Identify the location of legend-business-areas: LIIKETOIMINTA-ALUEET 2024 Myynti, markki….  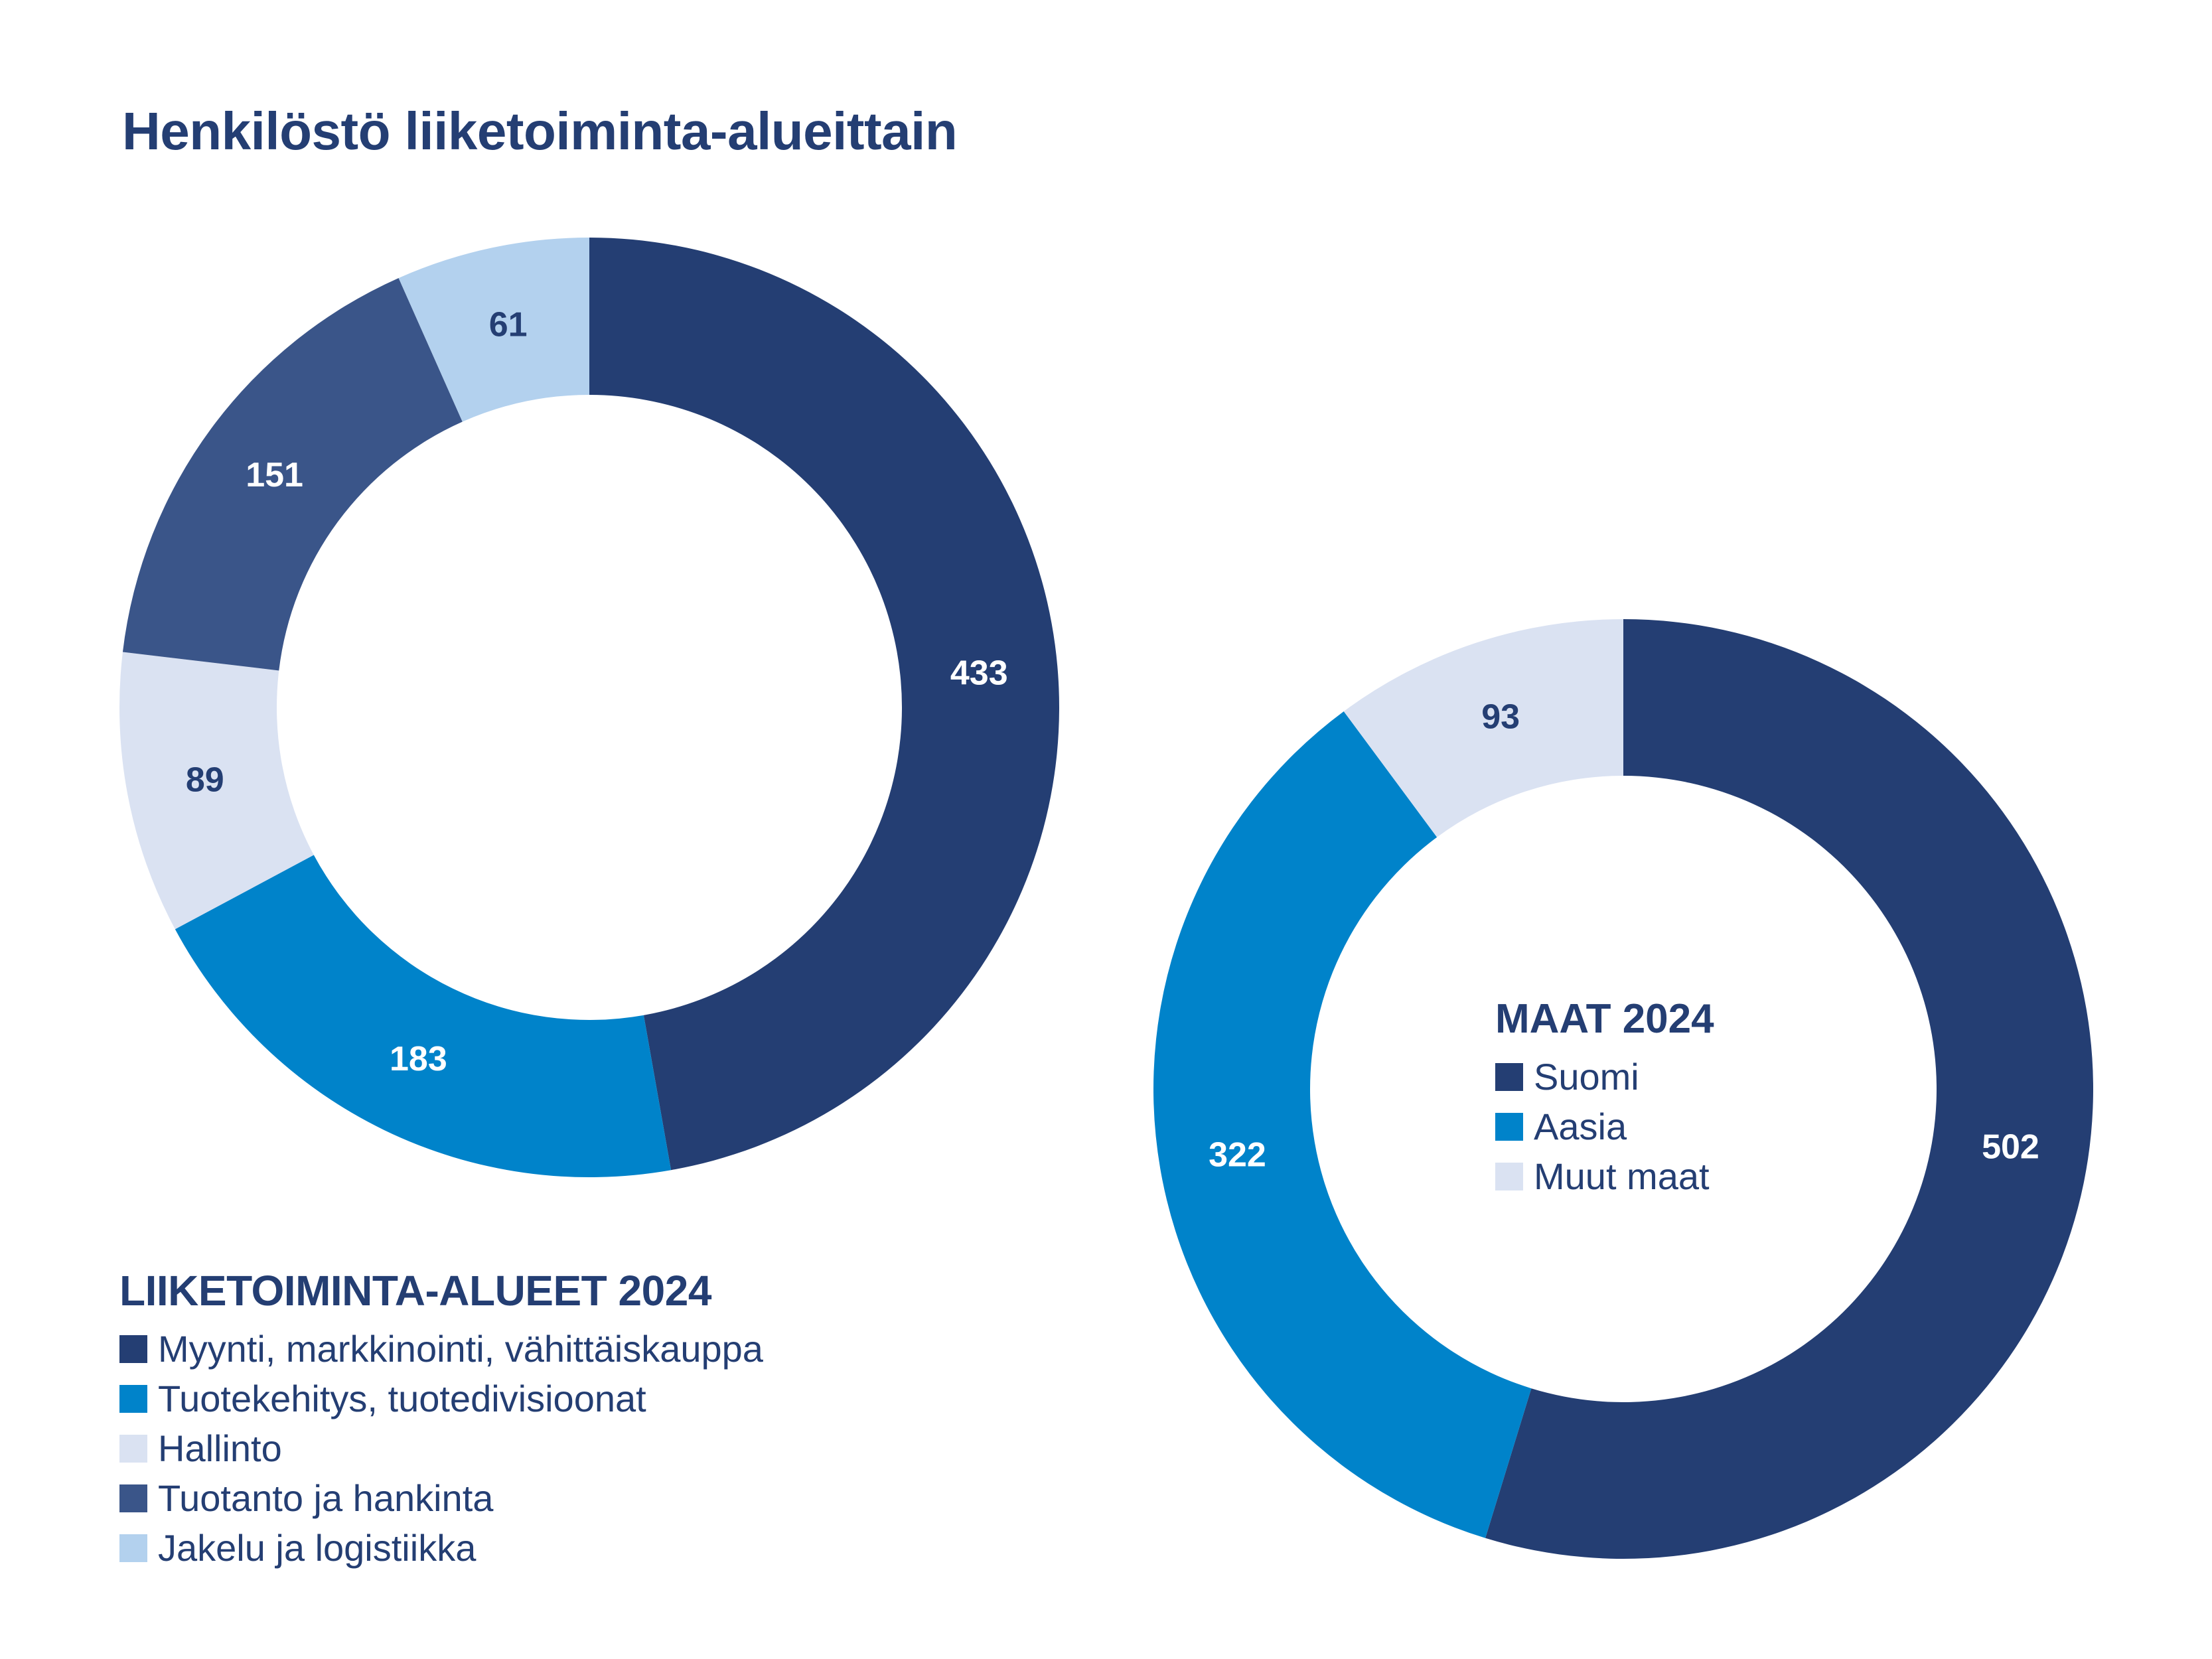
(441, 1421).